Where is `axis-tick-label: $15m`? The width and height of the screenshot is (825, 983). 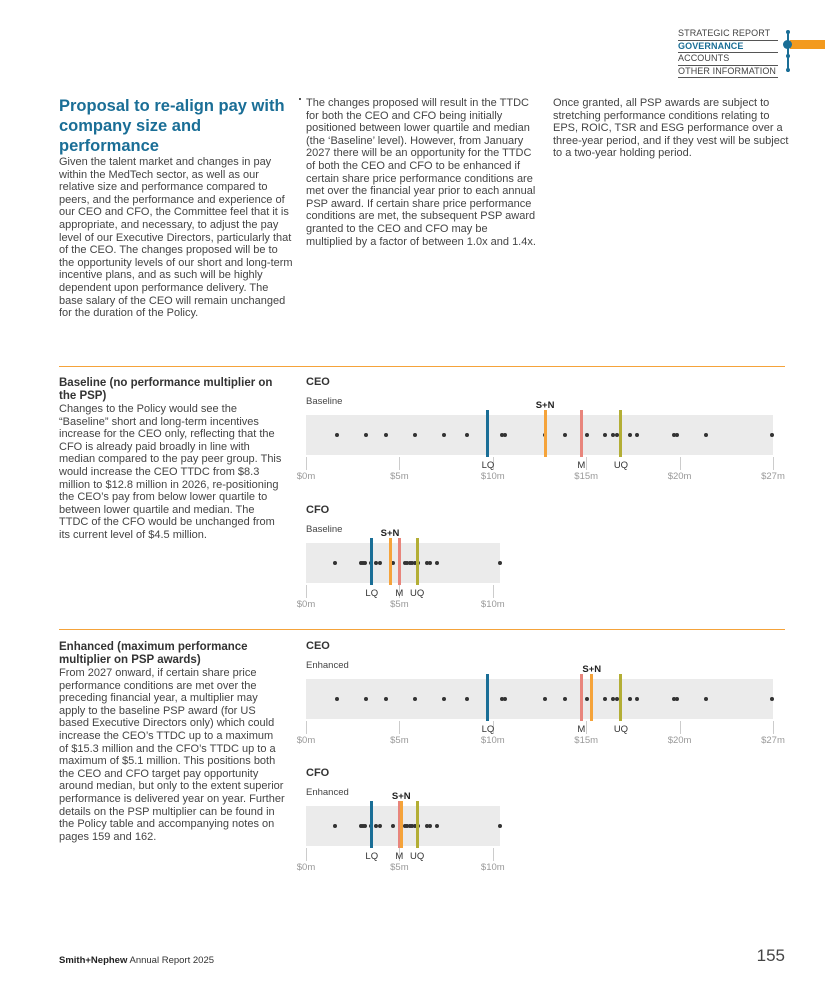
axis-tick-label: $15m is located at coordinates (586, 476).